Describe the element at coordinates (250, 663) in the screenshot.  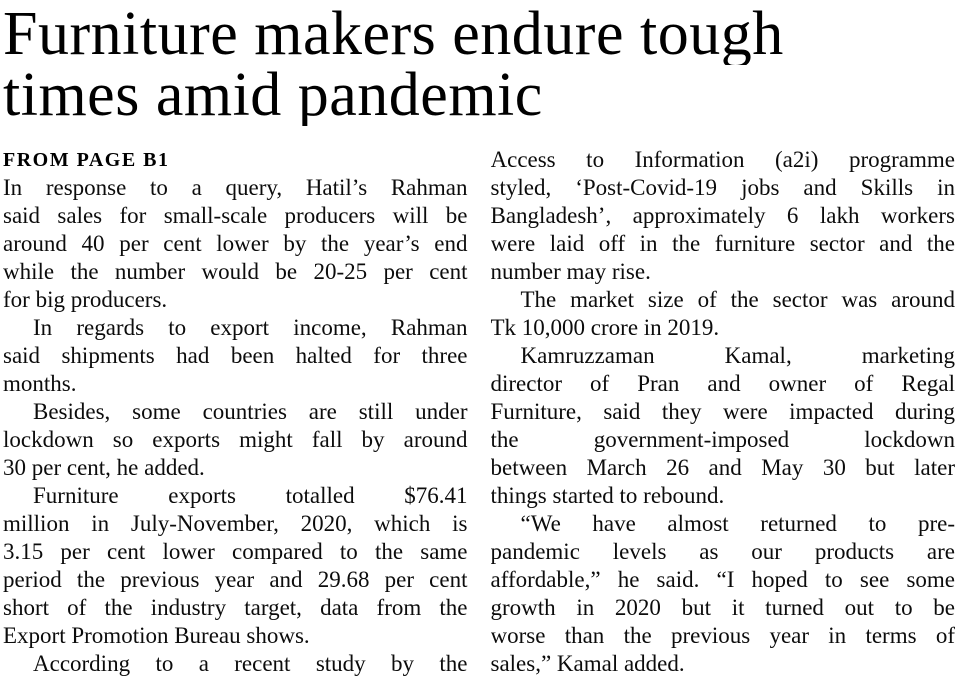
I see `text-line: According to a recent study by the` at that location.